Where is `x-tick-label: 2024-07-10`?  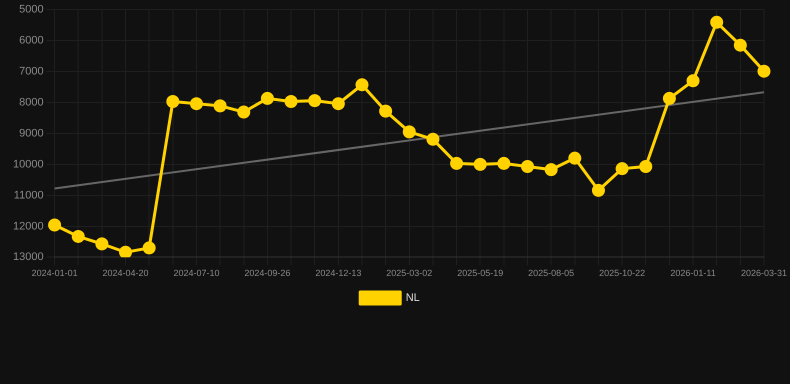 x-tick-label: 2024-07-10 is located at coordinates (196, 273).